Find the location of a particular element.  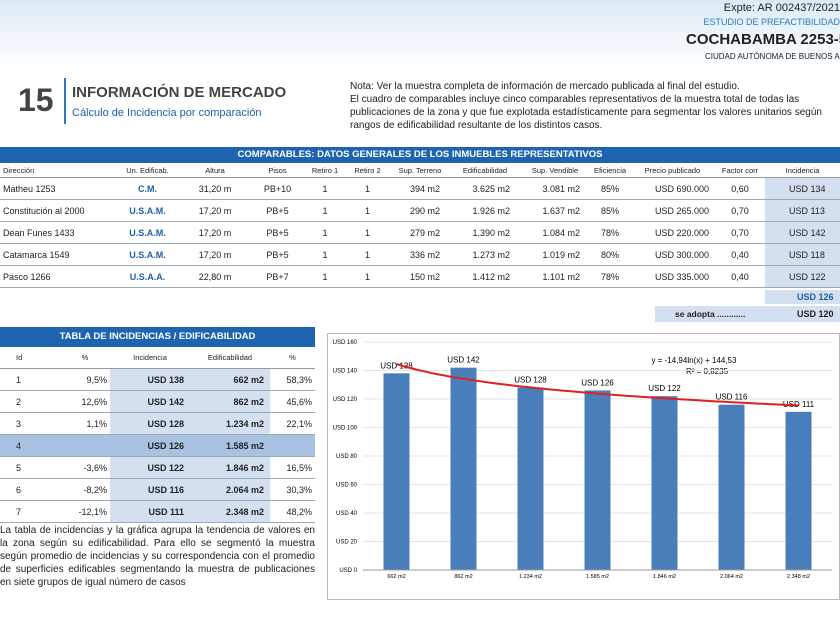

column-header: Sup. Vendible is located at coordinates (555, 170).